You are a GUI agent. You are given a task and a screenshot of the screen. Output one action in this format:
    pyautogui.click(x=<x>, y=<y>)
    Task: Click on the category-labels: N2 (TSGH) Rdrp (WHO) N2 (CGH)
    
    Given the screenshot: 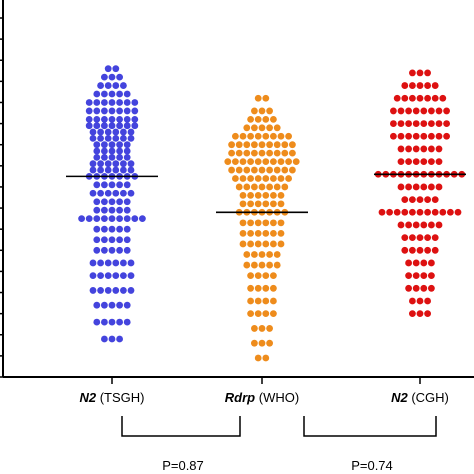 What is the action you would take?
    pyautogui.click(x=263, y=397)
    